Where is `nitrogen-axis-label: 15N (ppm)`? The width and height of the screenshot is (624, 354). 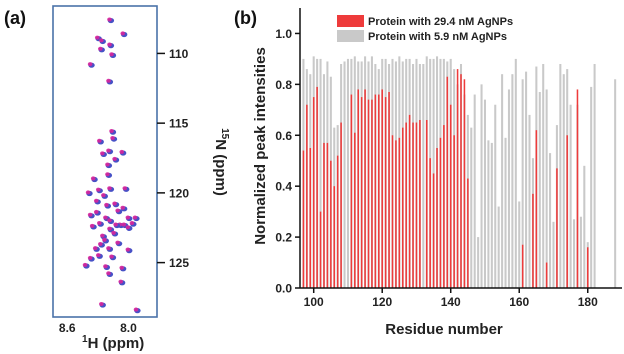
nitrogen-axis-label: 15N (ppm) is located at coordinates (221, 162).